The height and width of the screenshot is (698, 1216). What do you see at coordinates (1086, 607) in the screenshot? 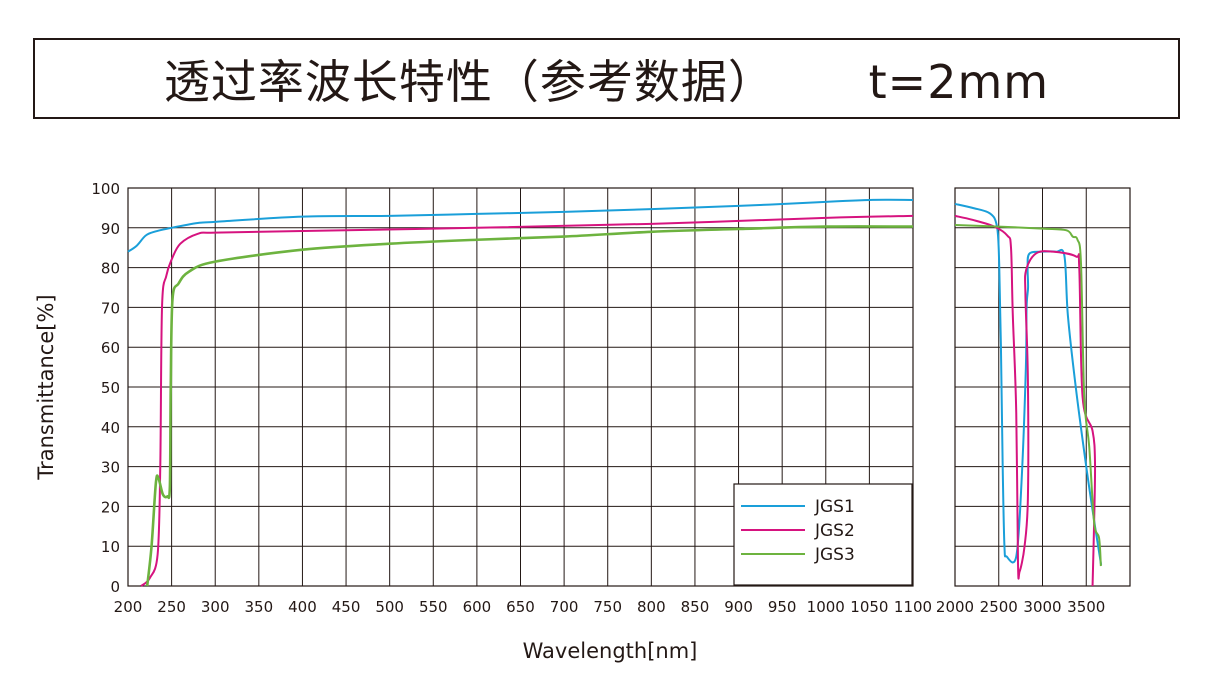
I see `x-tick-label: 3500` at bounding box center [1086, 607].